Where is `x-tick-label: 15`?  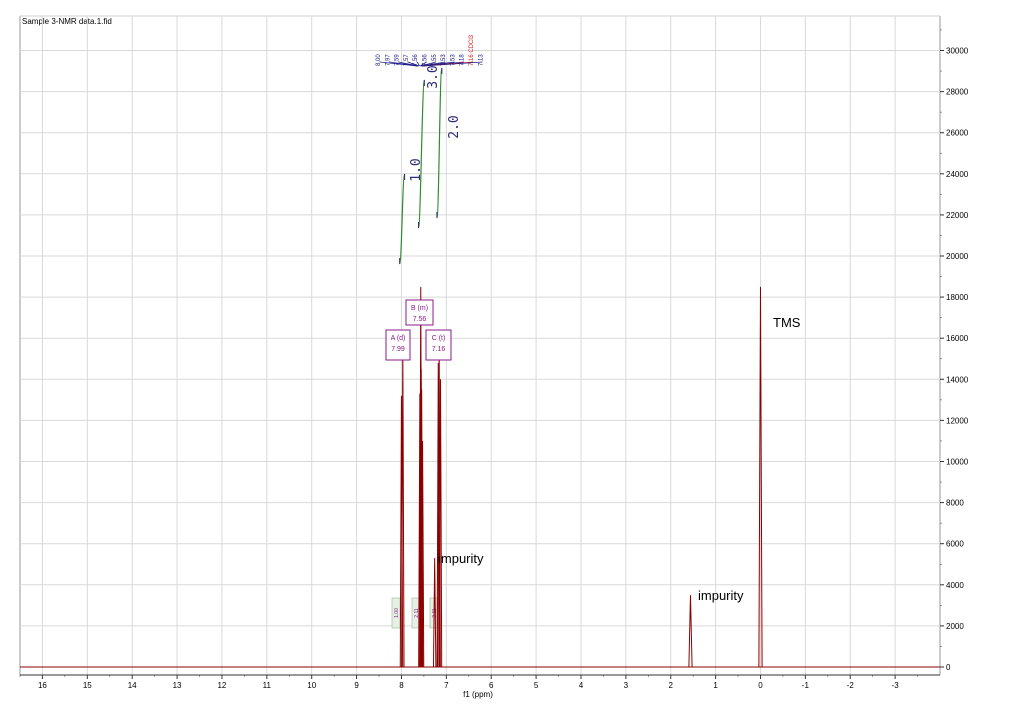
x-tick-label: 15 is located at coordinates (87, 685).